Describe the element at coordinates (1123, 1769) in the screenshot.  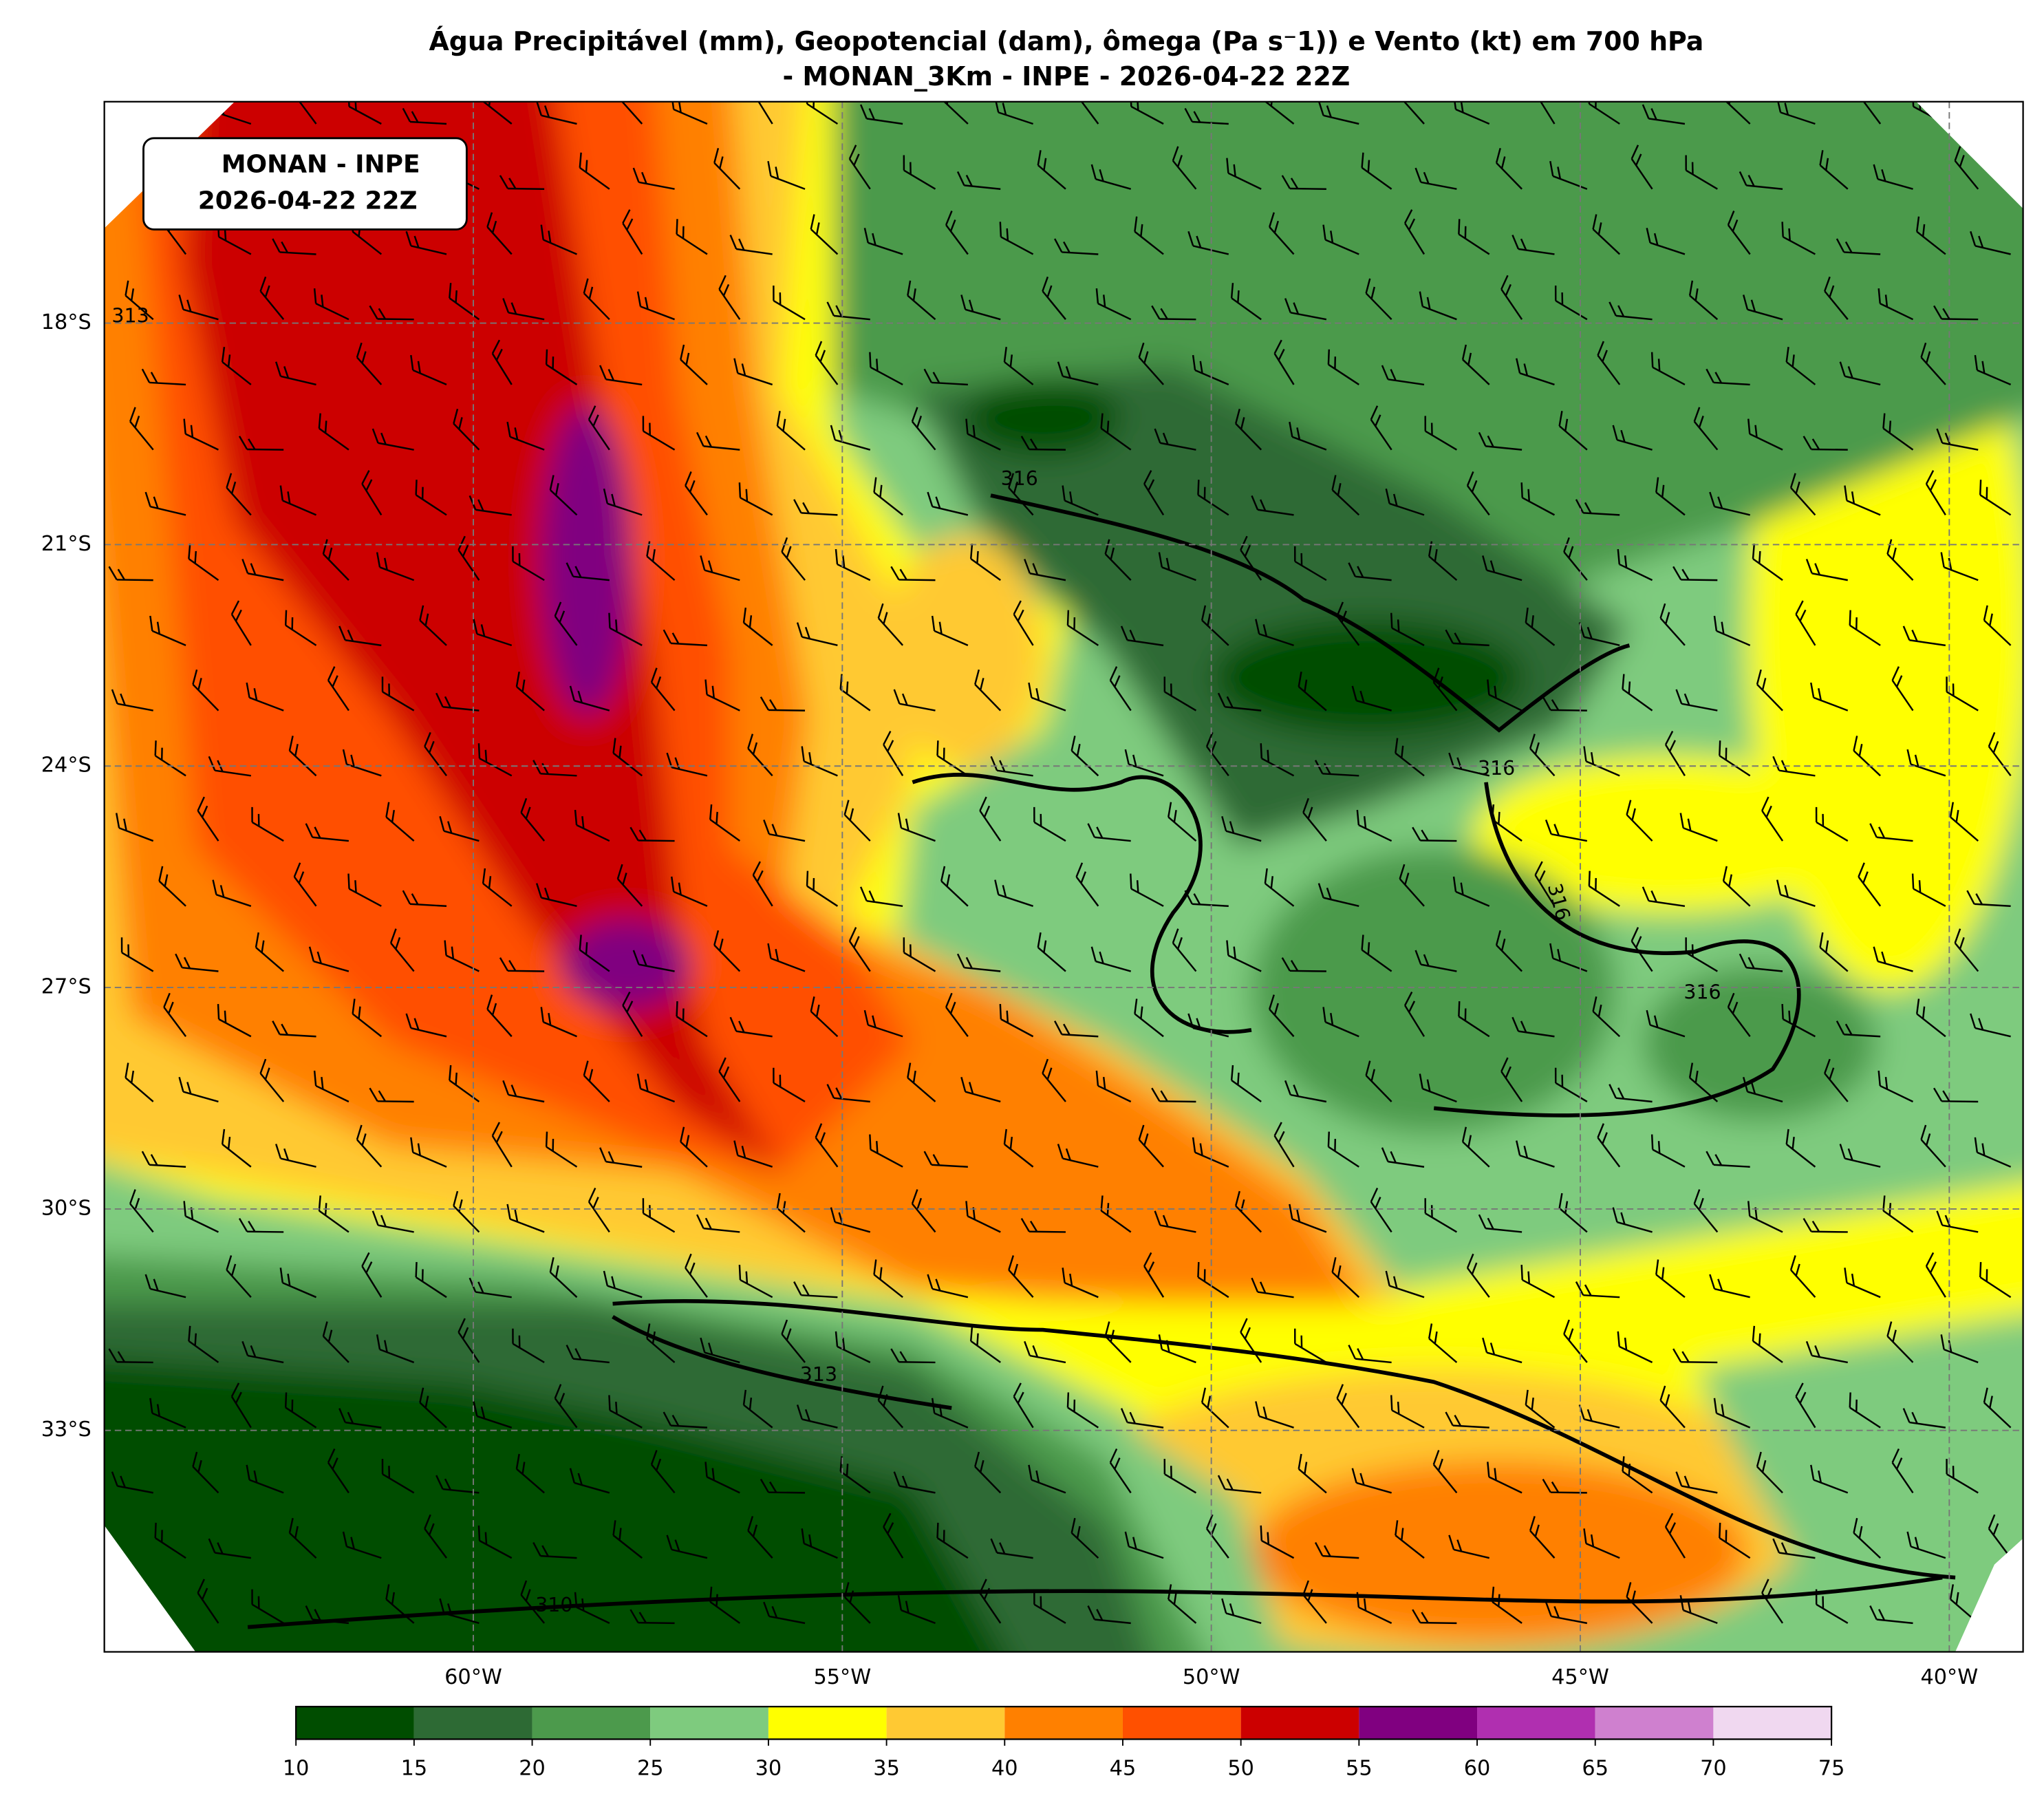
I see `colorbar-tick-label: 45` at that location.